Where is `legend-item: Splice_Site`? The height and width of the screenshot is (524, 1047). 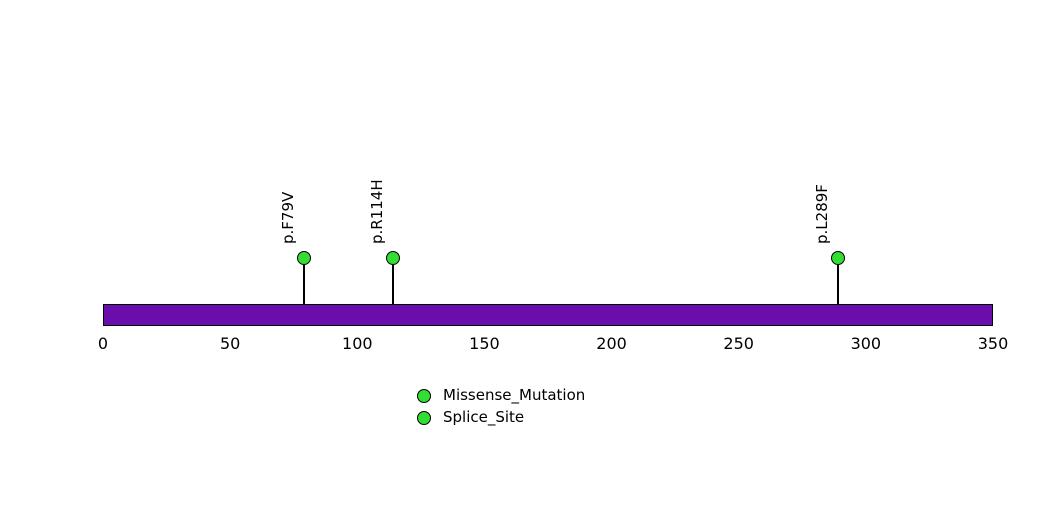
legend-item: Splice_Site is located at coordinates (501, 417).